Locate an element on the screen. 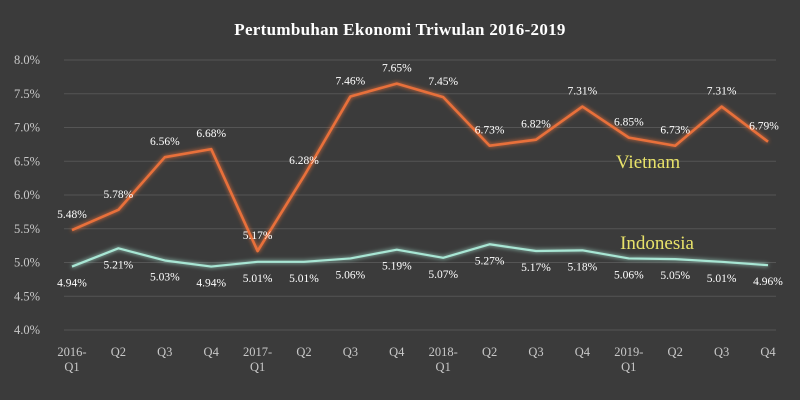 The height and width of the screenshot is (400, 800). series-name-vietnam: Vietnam is located at coordinates (648, 162).